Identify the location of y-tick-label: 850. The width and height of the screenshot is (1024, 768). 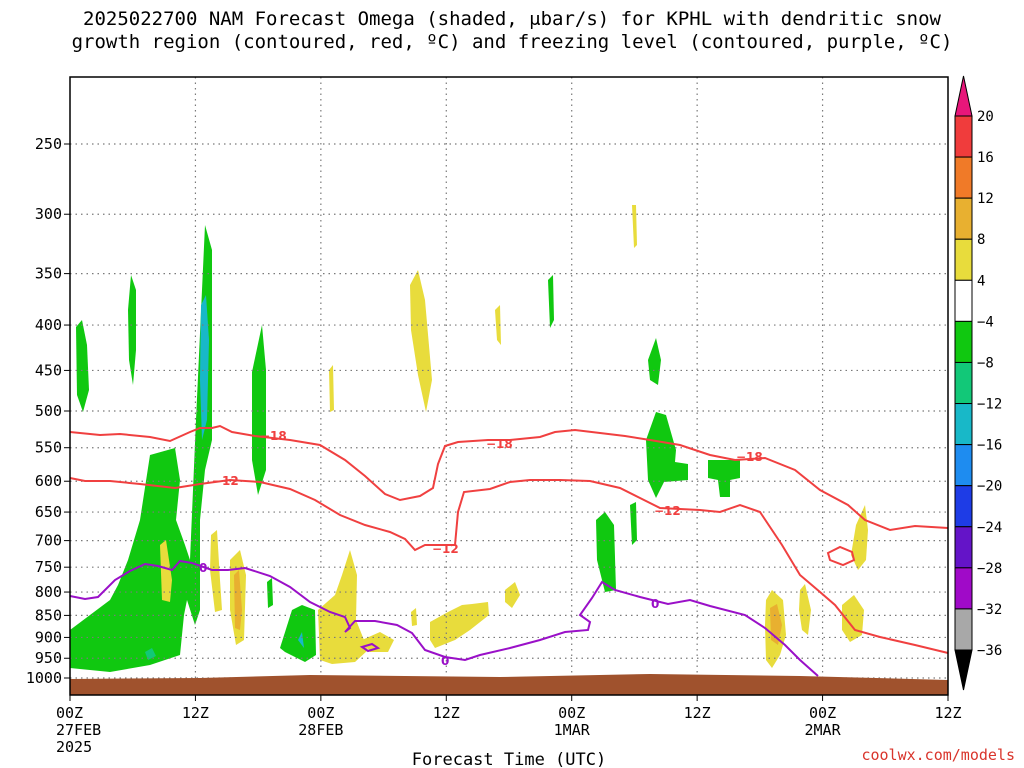
(48, 615).